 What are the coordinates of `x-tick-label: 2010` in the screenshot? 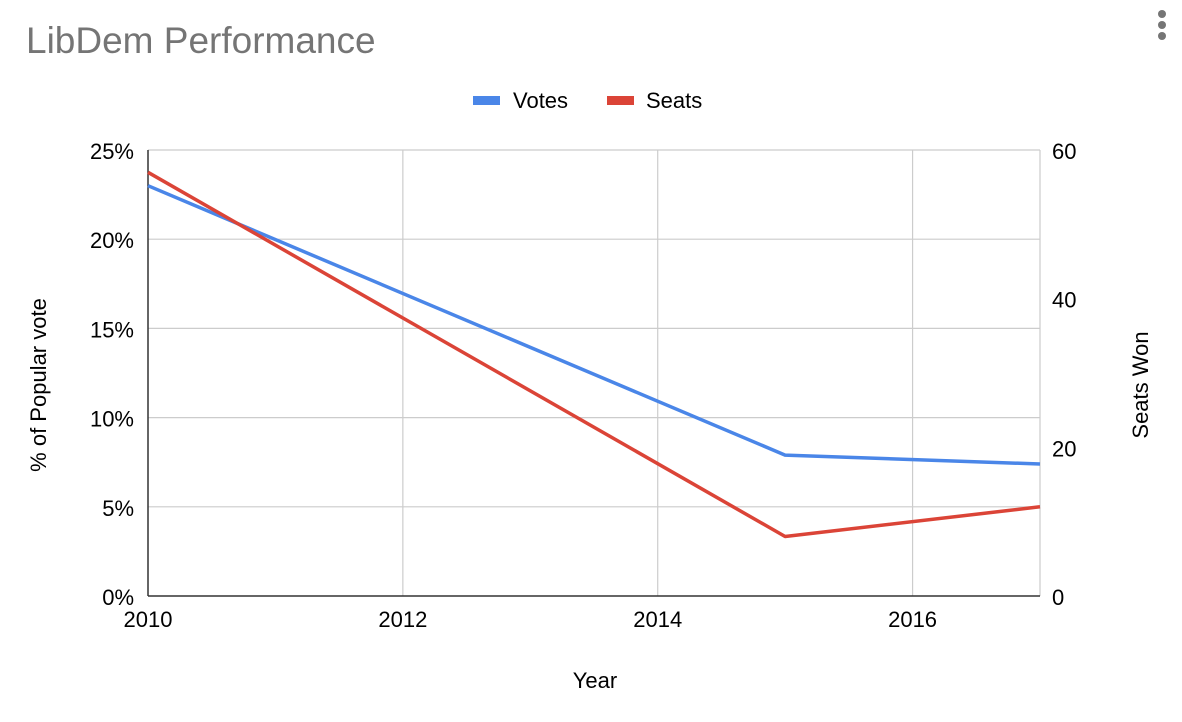 It's located at (148, 619).